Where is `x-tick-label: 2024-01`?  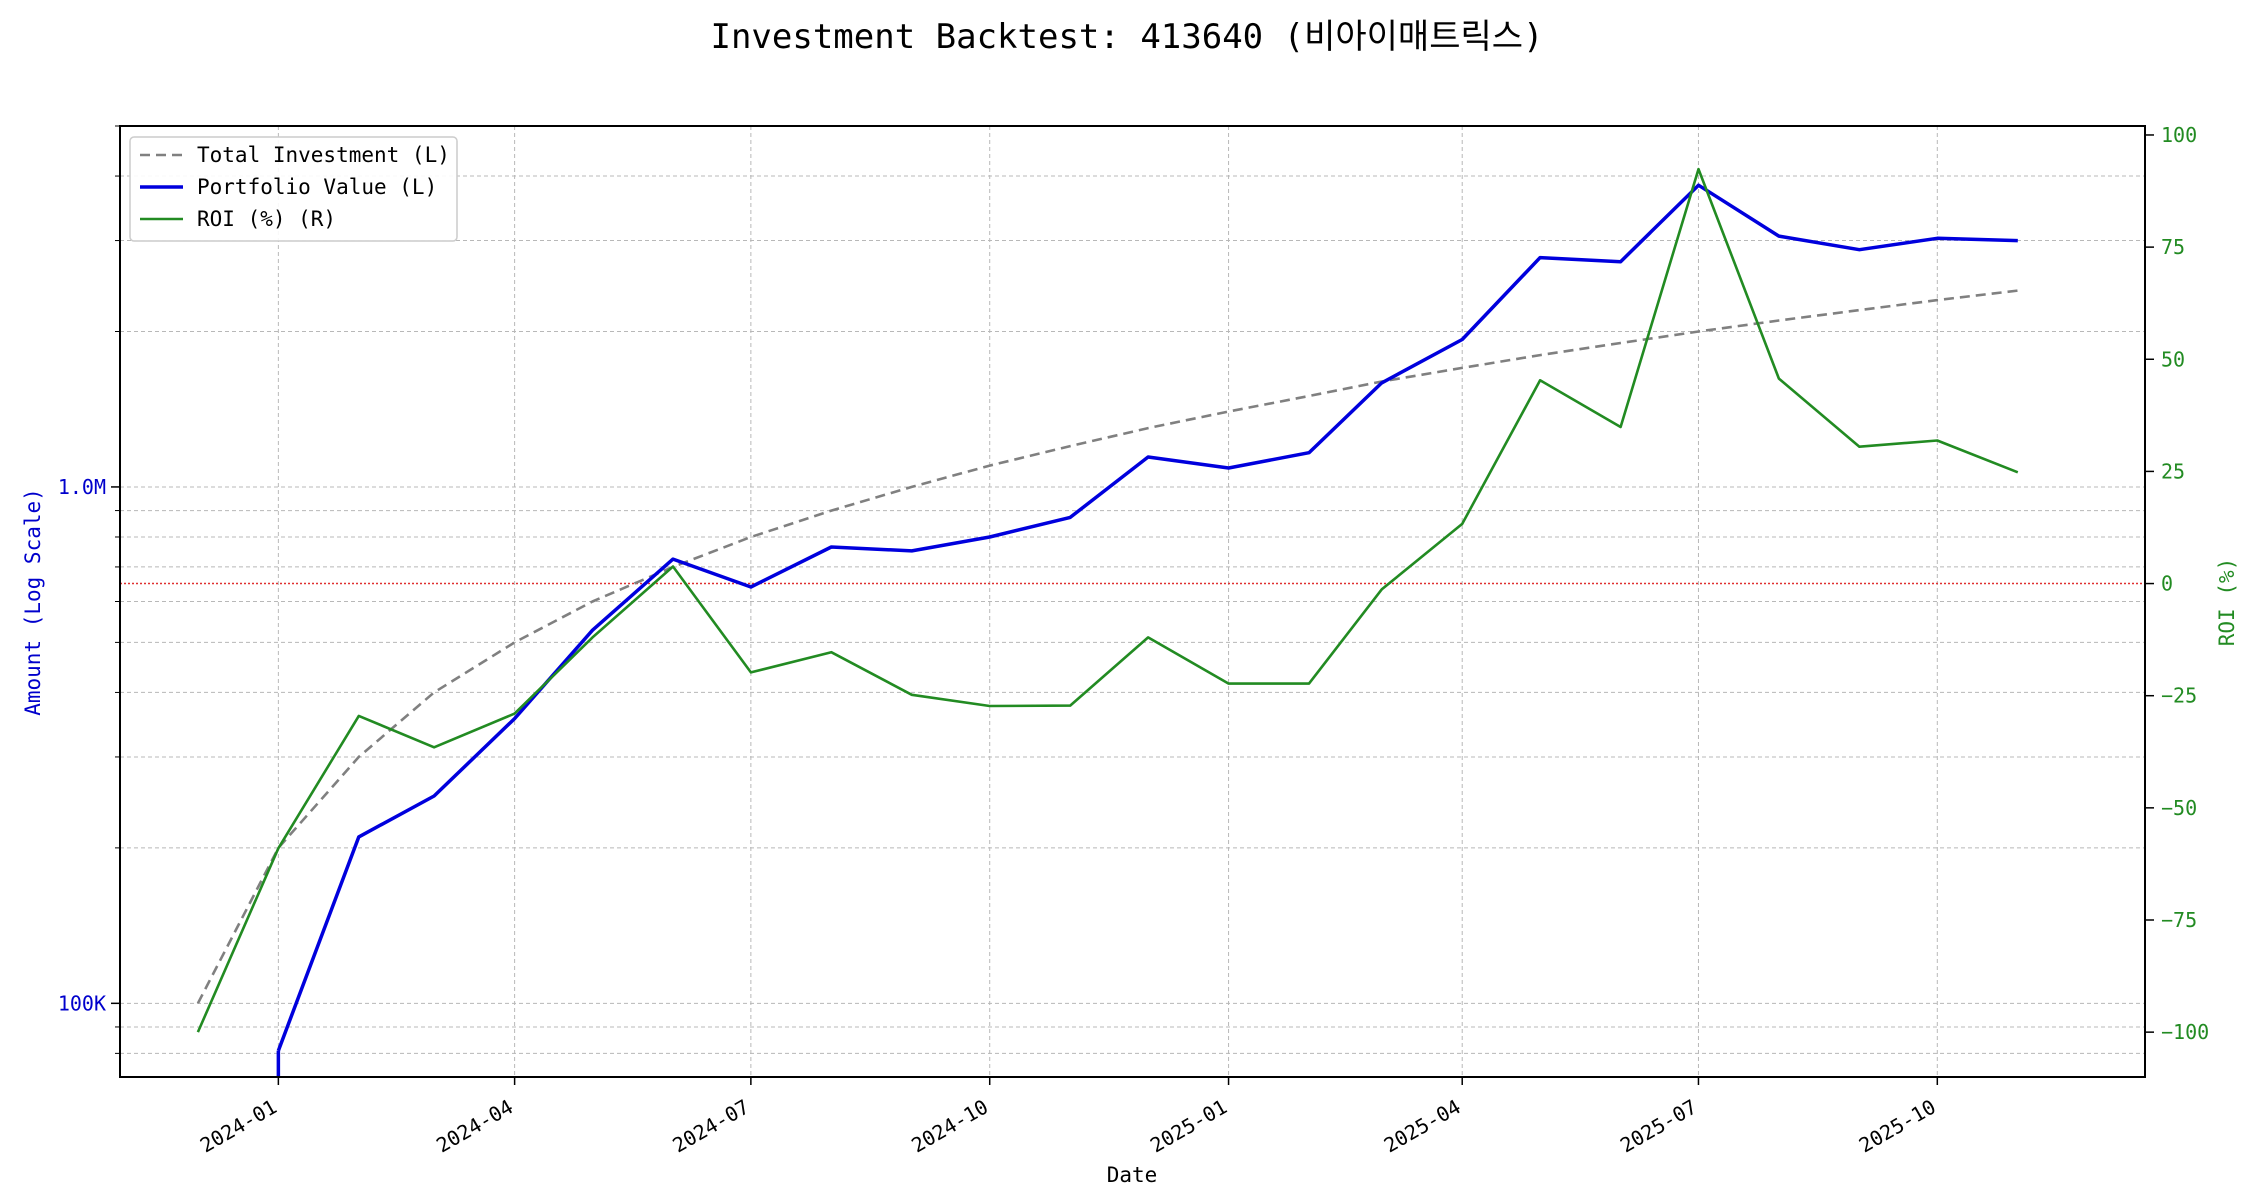 x-tick-label: 2024-01 is located at coordinates (238, 1126).